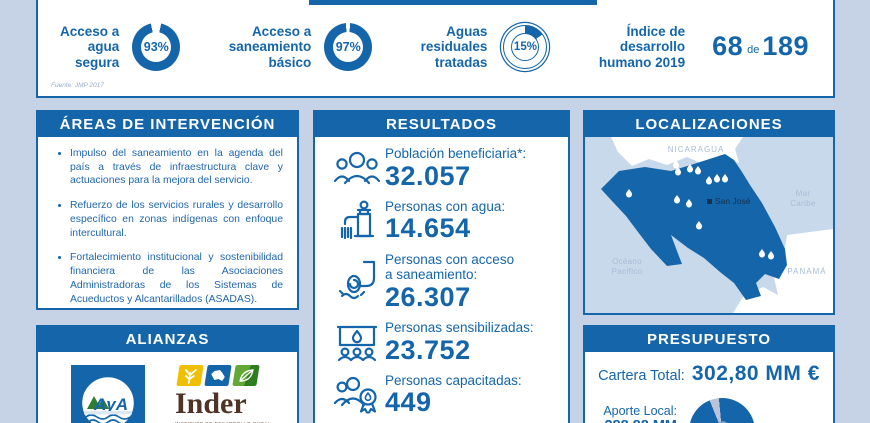  Describe the element at coordinates (807, 271) in the screenshot. I see `map-label-panama: PANAMÁ` at that location.